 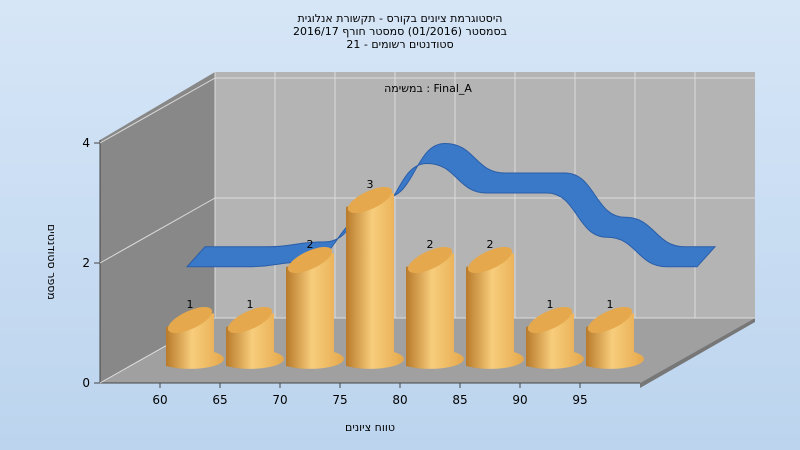 I want to click on assignment-annotation: במשימה : Final_A, so click(x=428, y=88).